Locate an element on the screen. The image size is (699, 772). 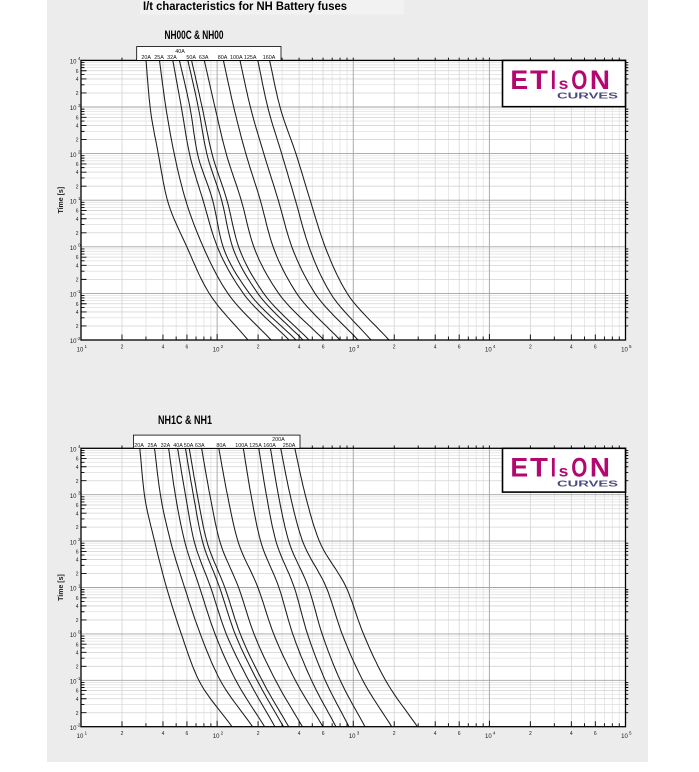
svg-text: 125A is located at coordinates (250, 58).